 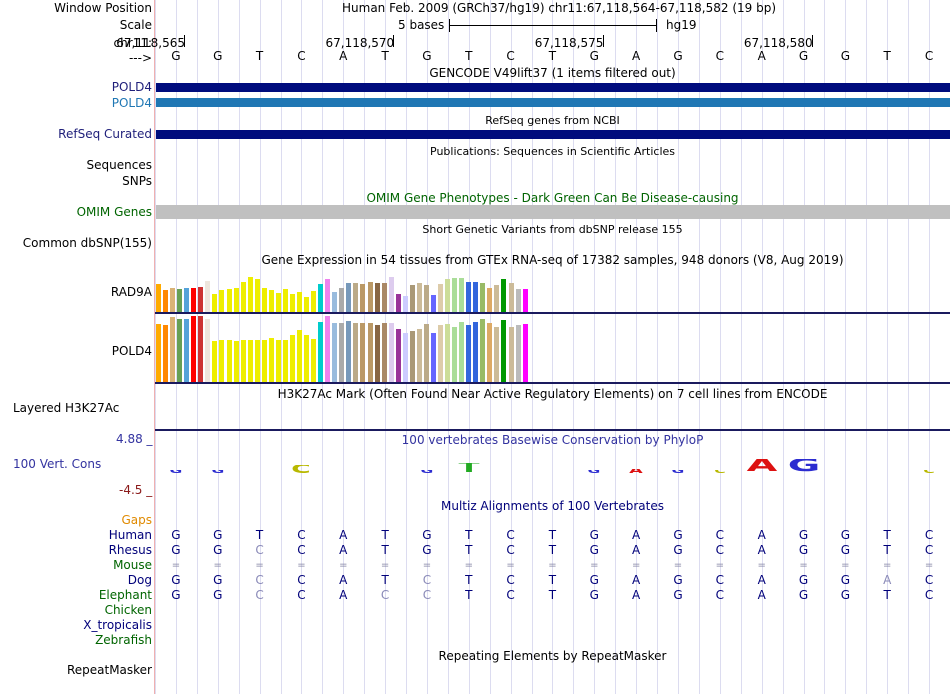 What do you see at coordinates (136, 520) in the screenshot?
I see `multiz-species-label: Gaps` at bounding box center [136, 520].